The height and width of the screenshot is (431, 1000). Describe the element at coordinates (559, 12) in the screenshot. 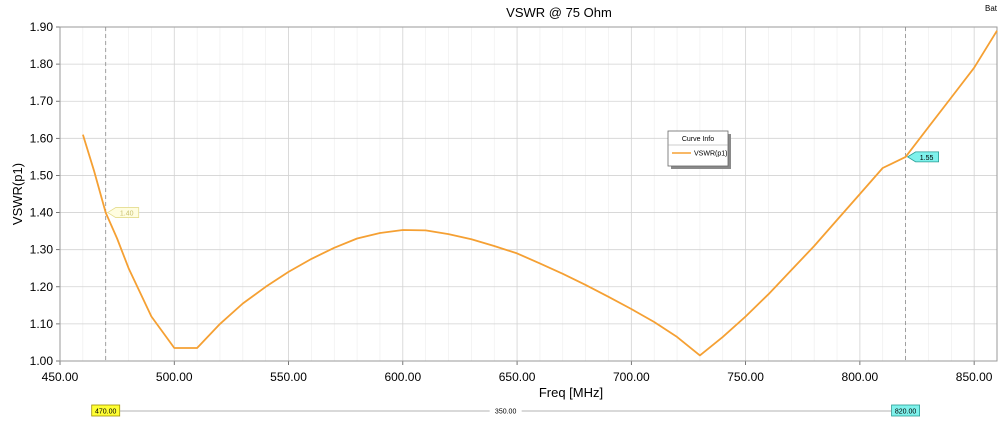

I see `chart-title: VSWR @ 75 Ohm` at that location.